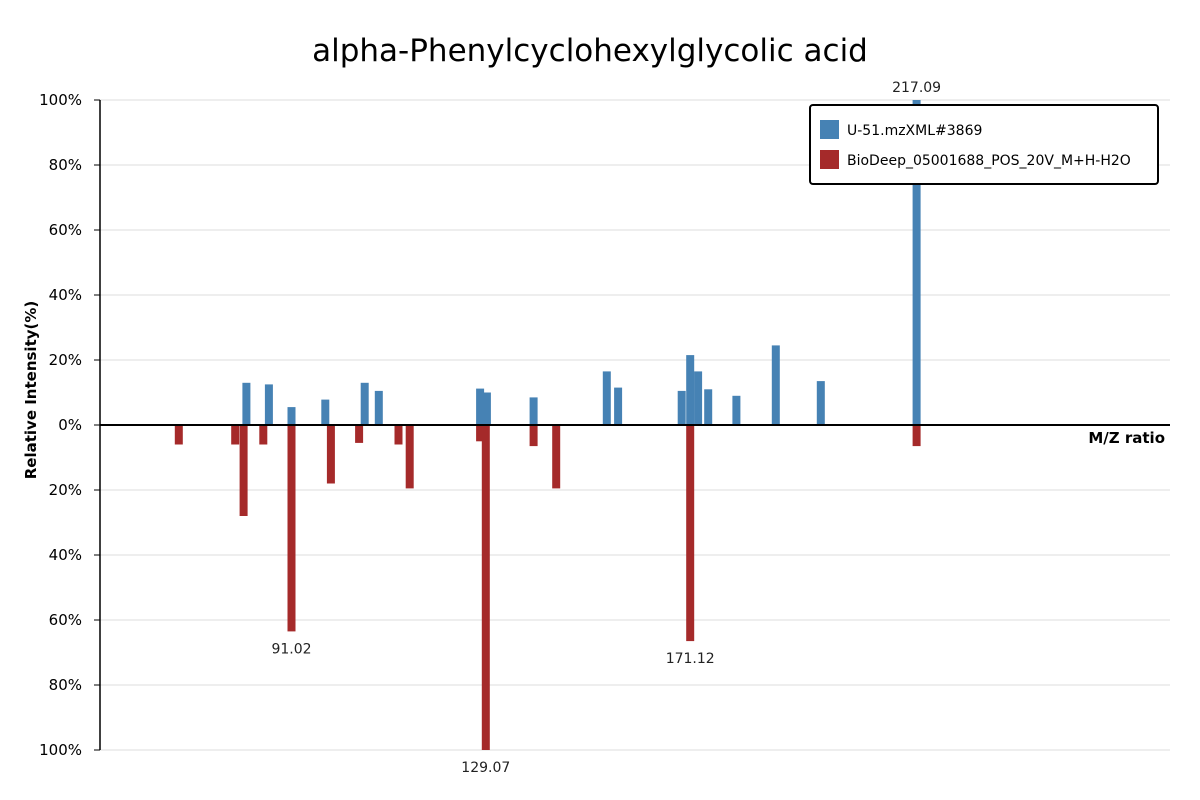 Image resolution: width=1200 pixels, height=800 pixels. Describe the element at coordinates (590, 51) in the screenshot. I see `chart-title: alpha-Phenylcyclohexylglycolic acid` at that location.